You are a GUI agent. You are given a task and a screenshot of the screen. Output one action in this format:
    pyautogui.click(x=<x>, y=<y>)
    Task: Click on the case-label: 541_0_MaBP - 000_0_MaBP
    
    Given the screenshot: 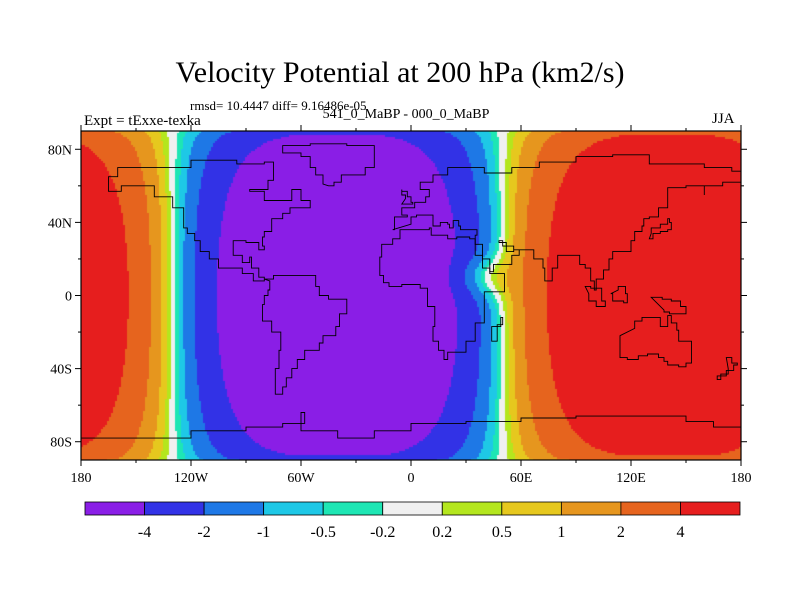 What is the action you would take?
    pyautogui.click(x=406, y=114)
    